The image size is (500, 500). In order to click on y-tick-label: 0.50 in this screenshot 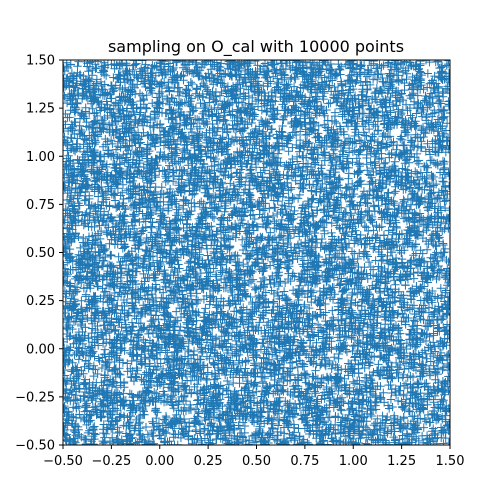, I will do `click(40, 253)`.